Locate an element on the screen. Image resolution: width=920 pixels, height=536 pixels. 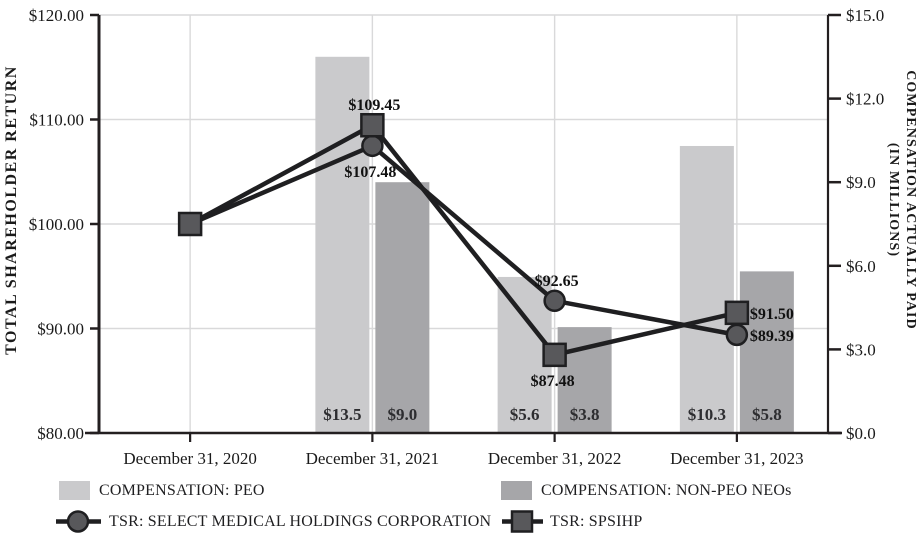
legend-label-tsr-select-medical: TSR: SELECT MEDICAL HOLDINGS CORPORATION is located at coordinates (300, 521).